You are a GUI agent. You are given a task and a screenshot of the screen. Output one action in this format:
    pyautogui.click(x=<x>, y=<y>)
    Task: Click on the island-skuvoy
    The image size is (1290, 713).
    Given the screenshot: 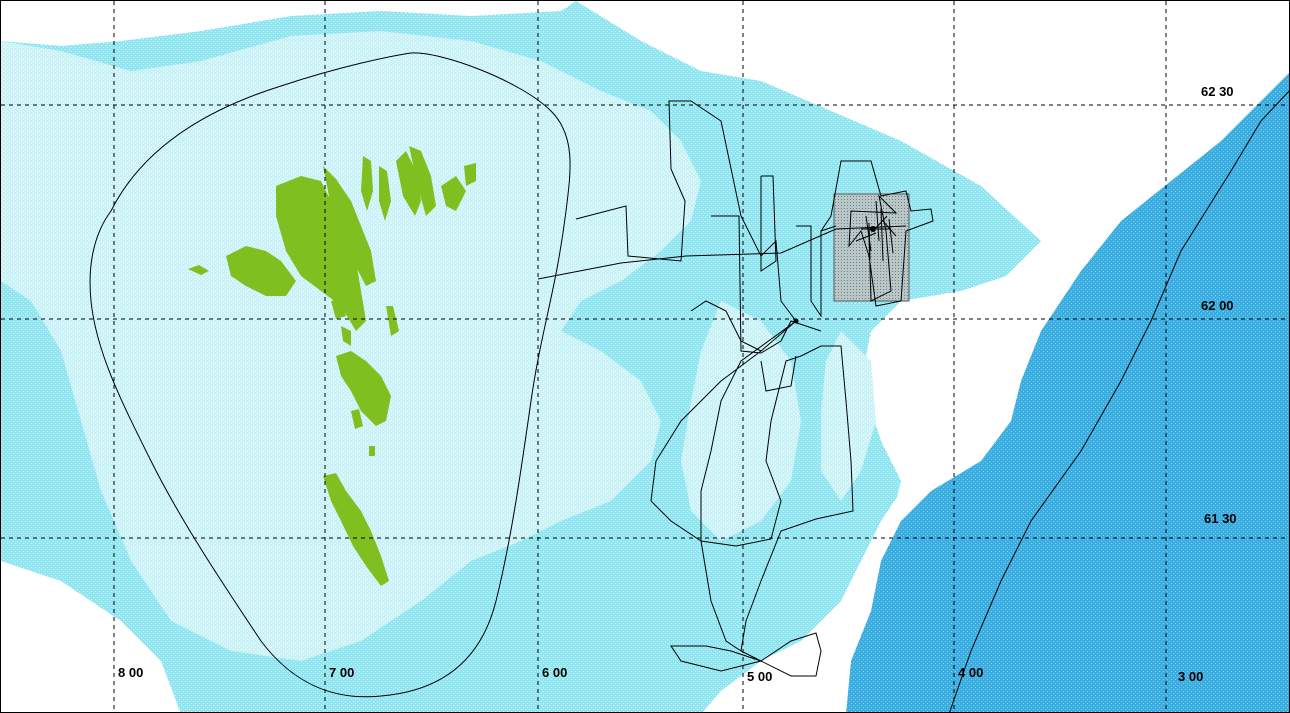 What is the action you would take?
    pyautogui.click(x=357, y=419)
    